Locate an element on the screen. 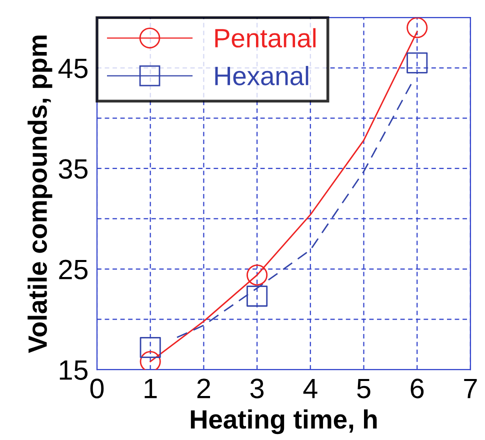 The height and width of the screenshot is (440, 485). x-tick-label: 2 is located at coordinates (203, 388).